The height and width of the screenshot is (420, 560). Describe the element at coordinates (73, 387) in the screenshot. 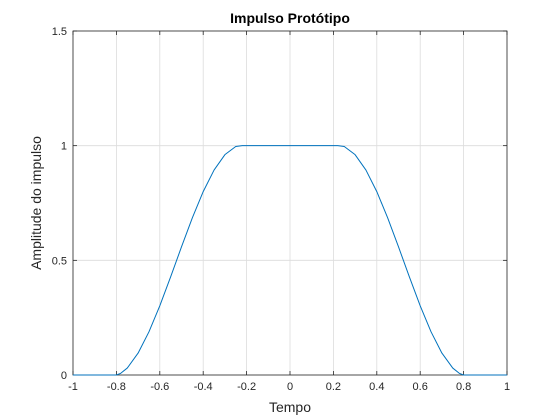

I see `x-tick-label: -1` at that location.